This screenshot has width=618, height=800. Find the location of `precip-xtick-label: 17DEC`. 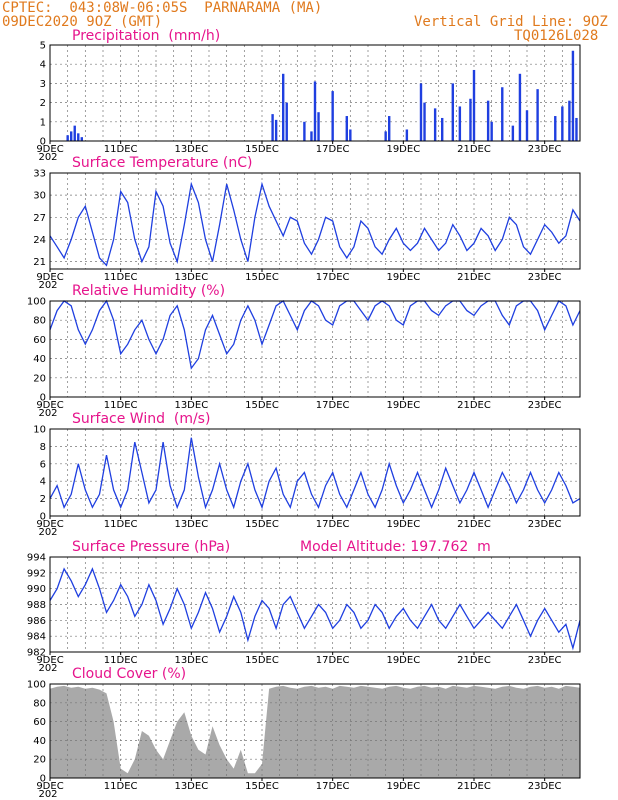

precip-xtick-label: 17DEC is located at coordinates (333, 149).